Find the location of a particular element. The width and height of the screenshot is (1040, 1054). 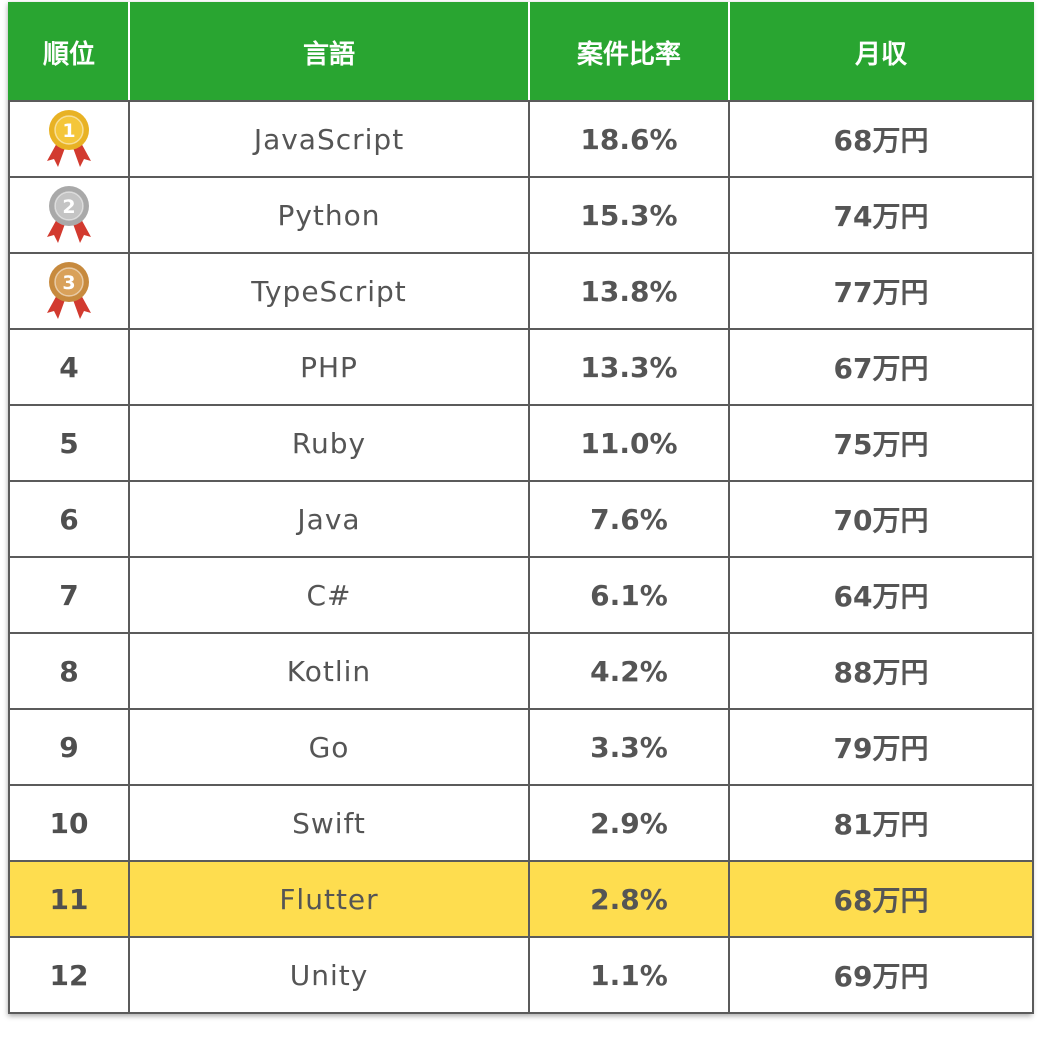

rank-cell: 9 is located at coordinates (69, 747).